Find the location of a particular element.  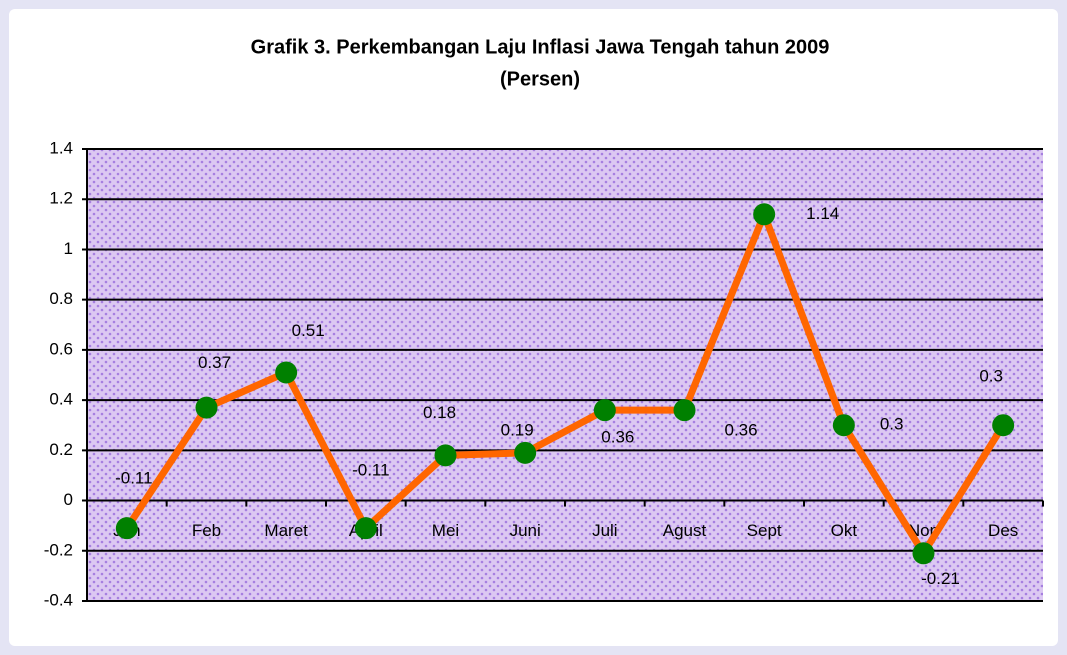

x-tick-label: Agust is located at coordinates (685, 530).